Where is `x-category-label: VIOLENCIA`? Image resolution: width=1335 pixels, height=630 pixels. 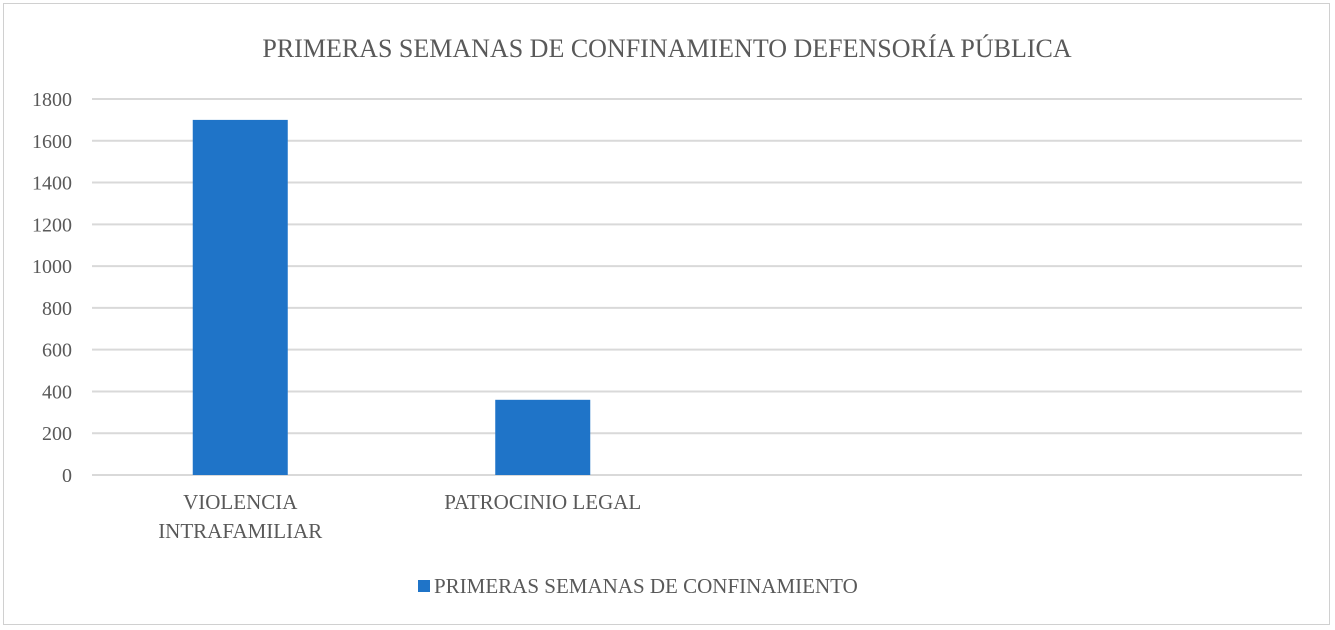 x-category-label: VIOLENCIA is located at coordinates (240, 502).